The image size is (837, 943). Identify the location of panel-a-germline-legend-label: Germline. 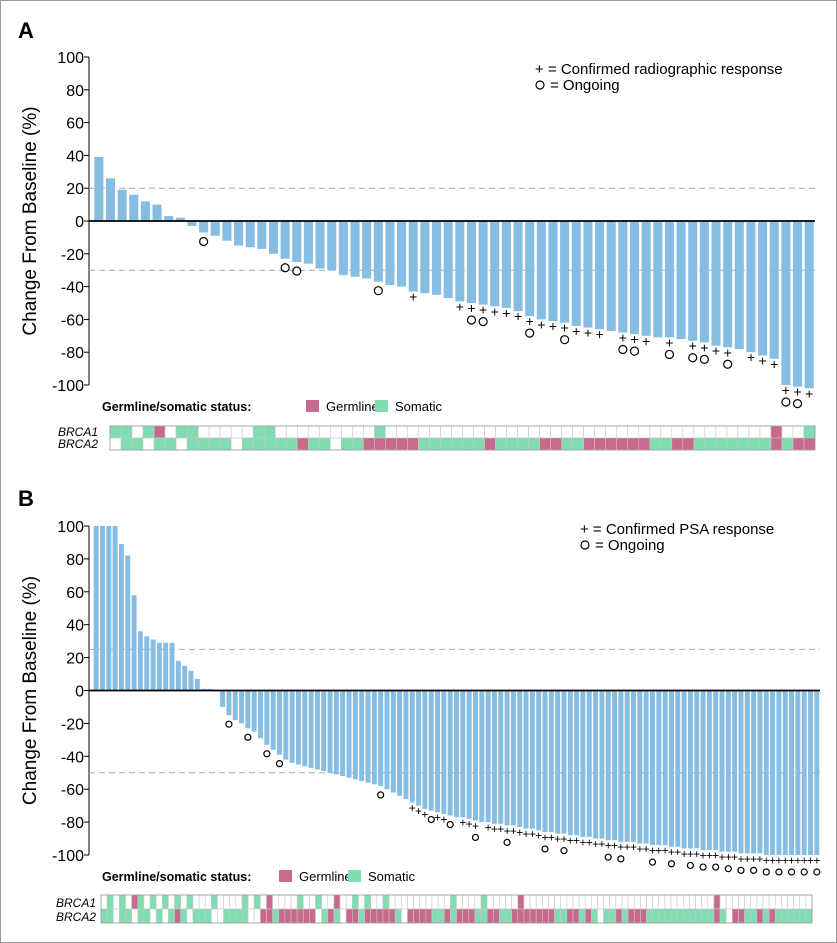
(352, 406).